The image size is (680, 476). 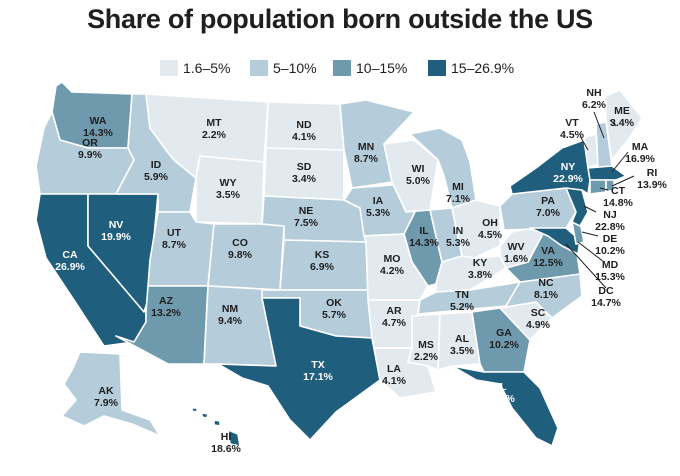 I want to click on state-abbr-ky: KY, so click(x=480, y=263).